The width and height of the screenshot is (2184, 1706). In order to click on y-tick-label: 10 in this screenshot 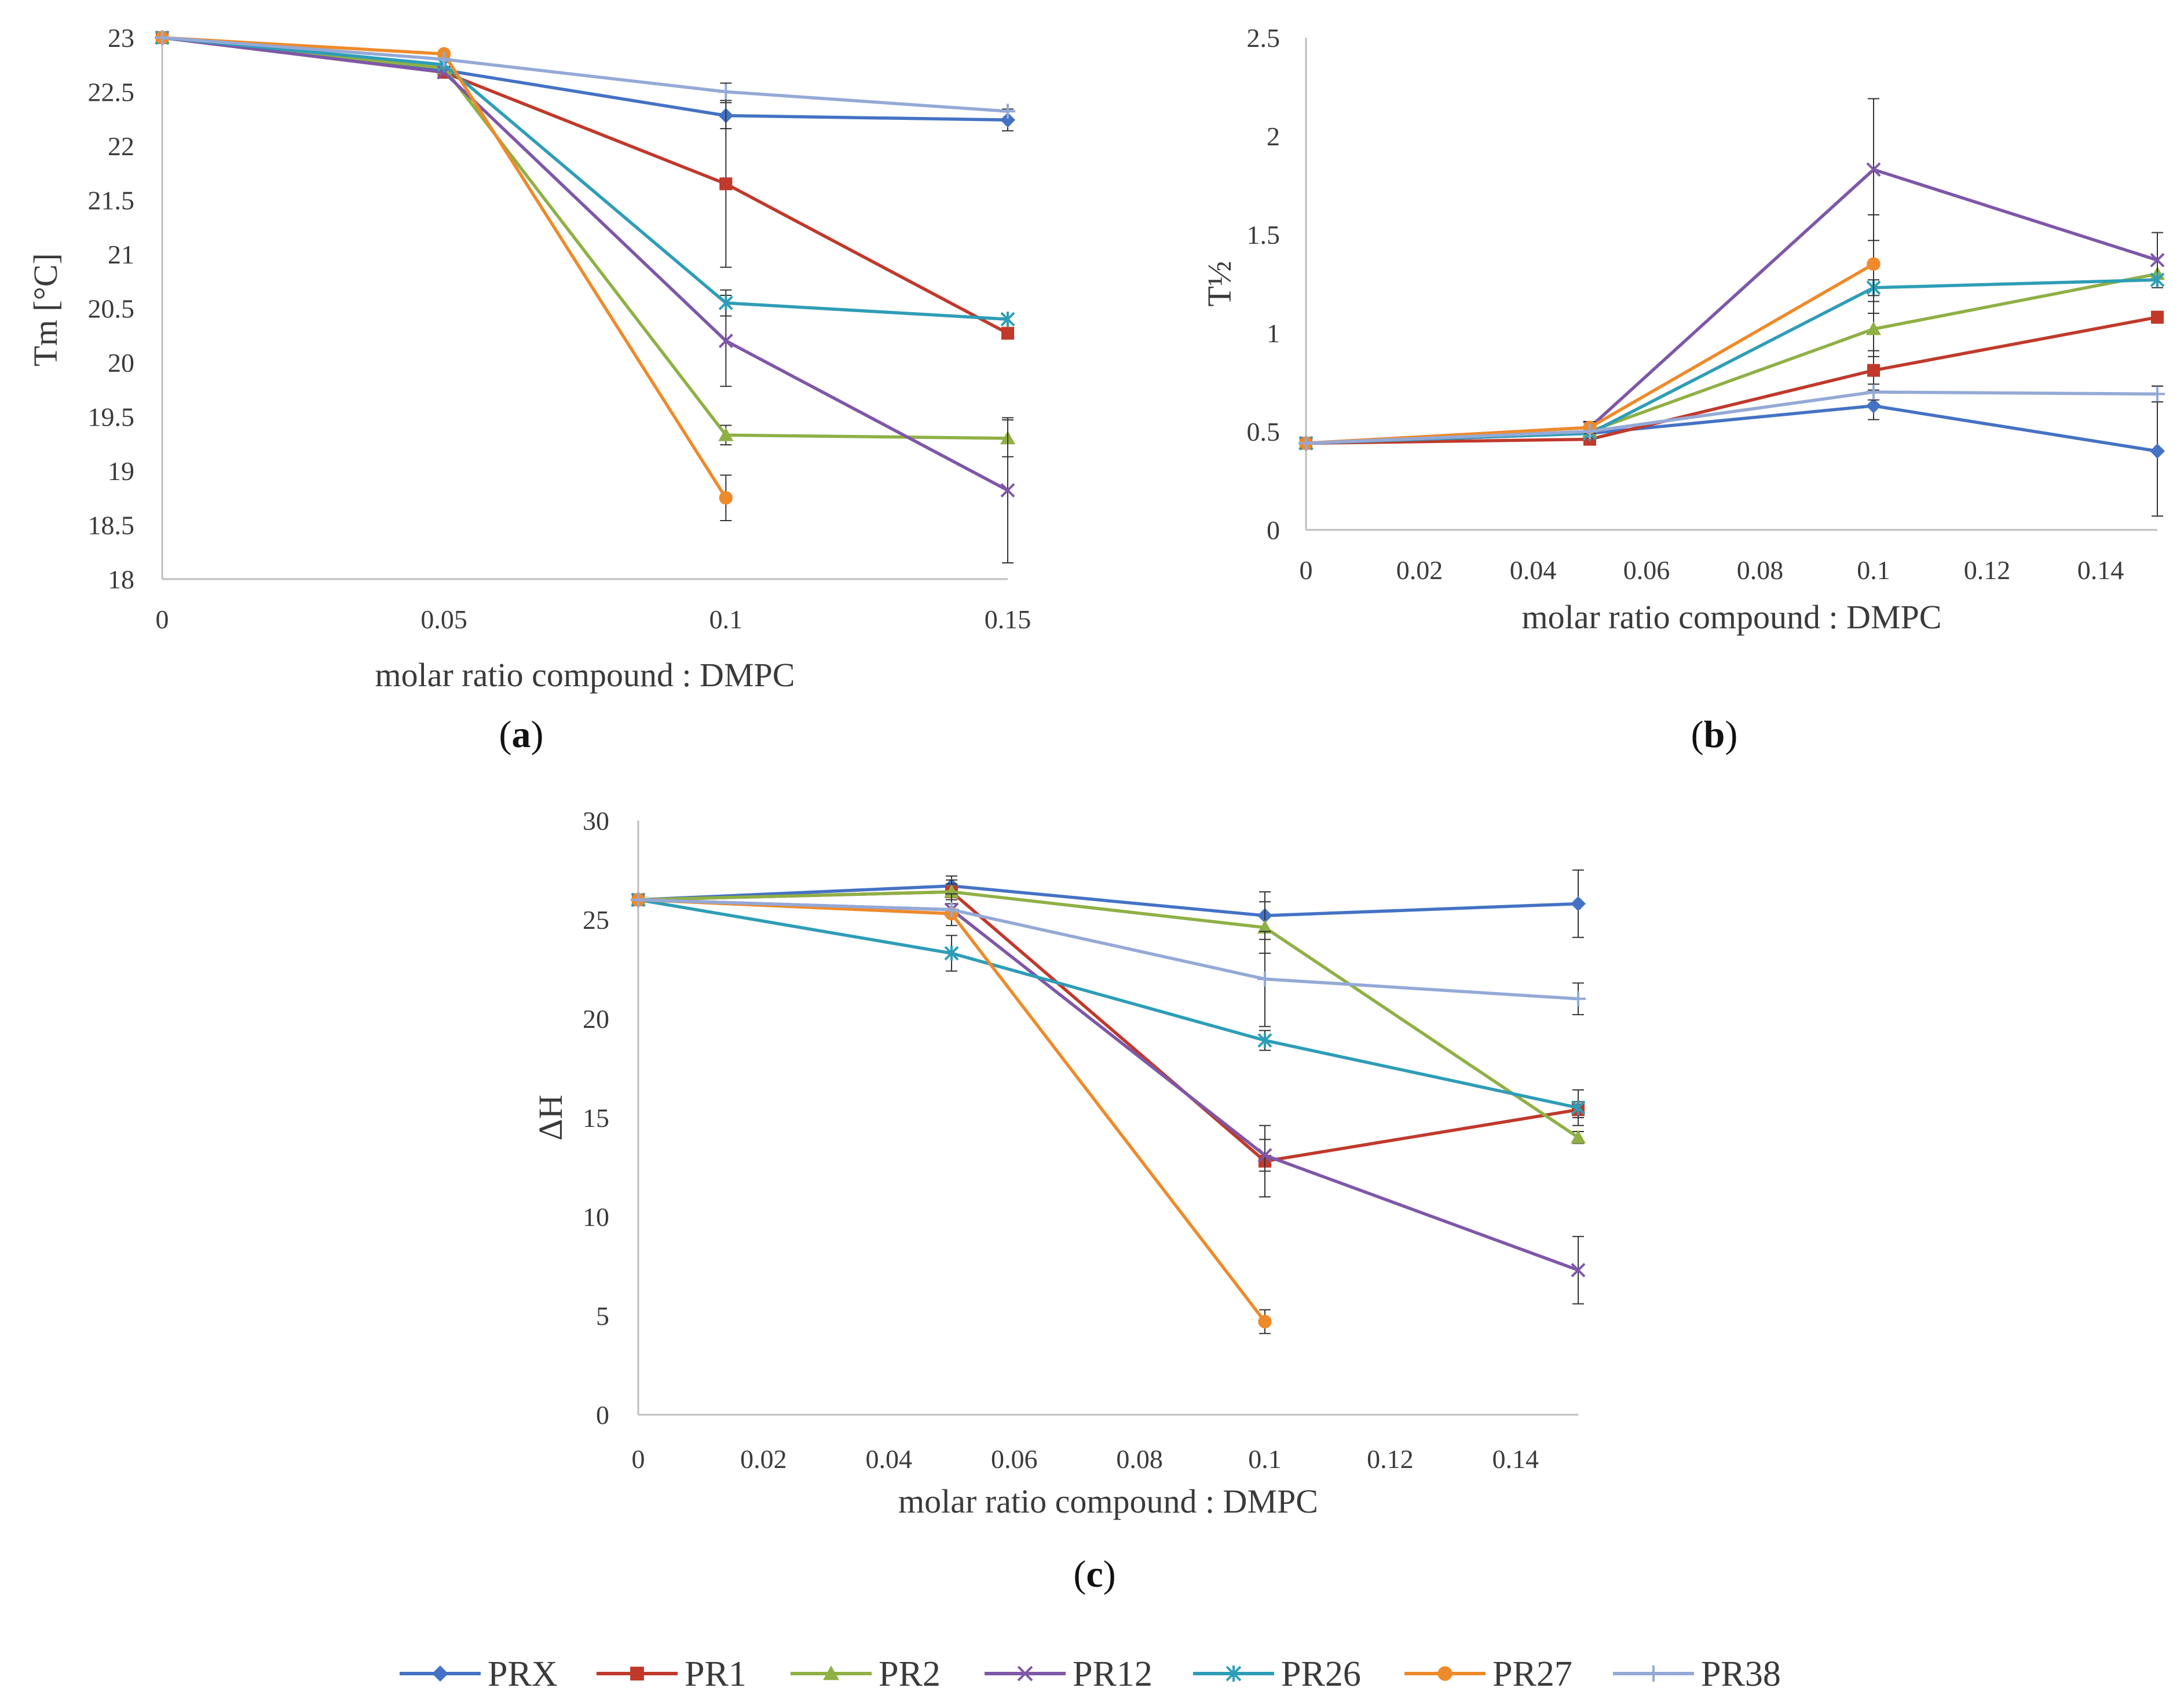, I will do `click(596, 1217)`.